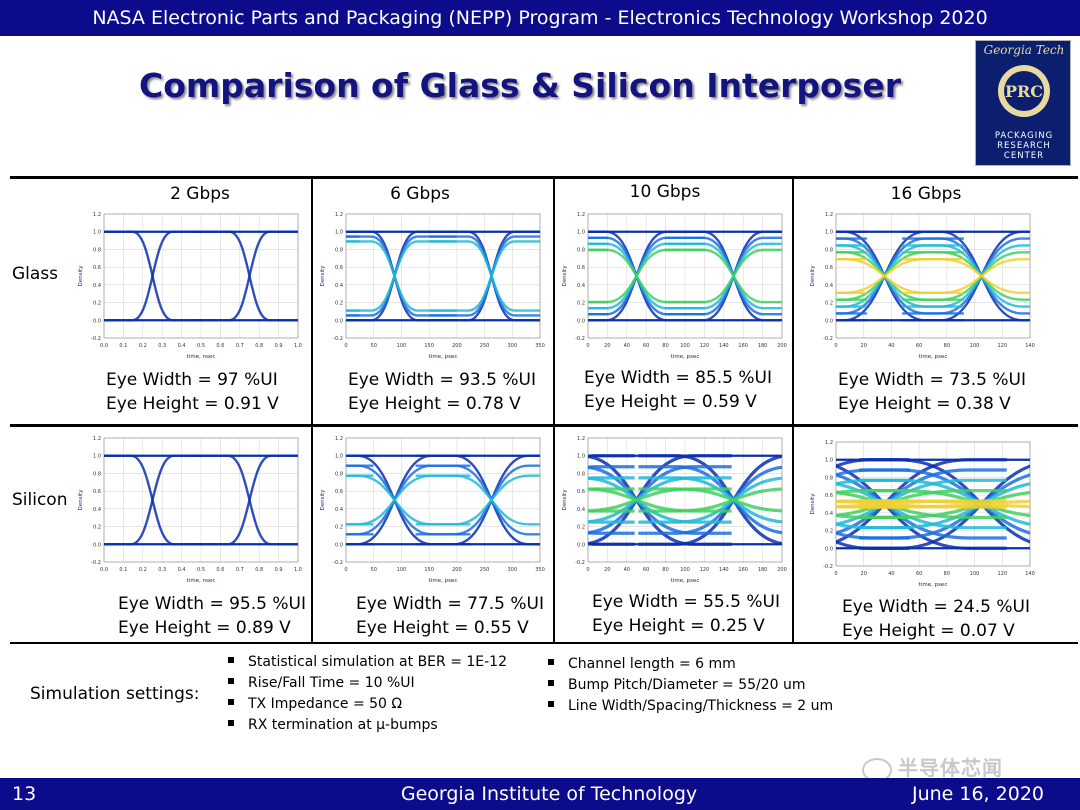 Image resolution: width=1080 pixels, height=810 pixels. I want to click on x-tick-label: 50, so click(374, 570).